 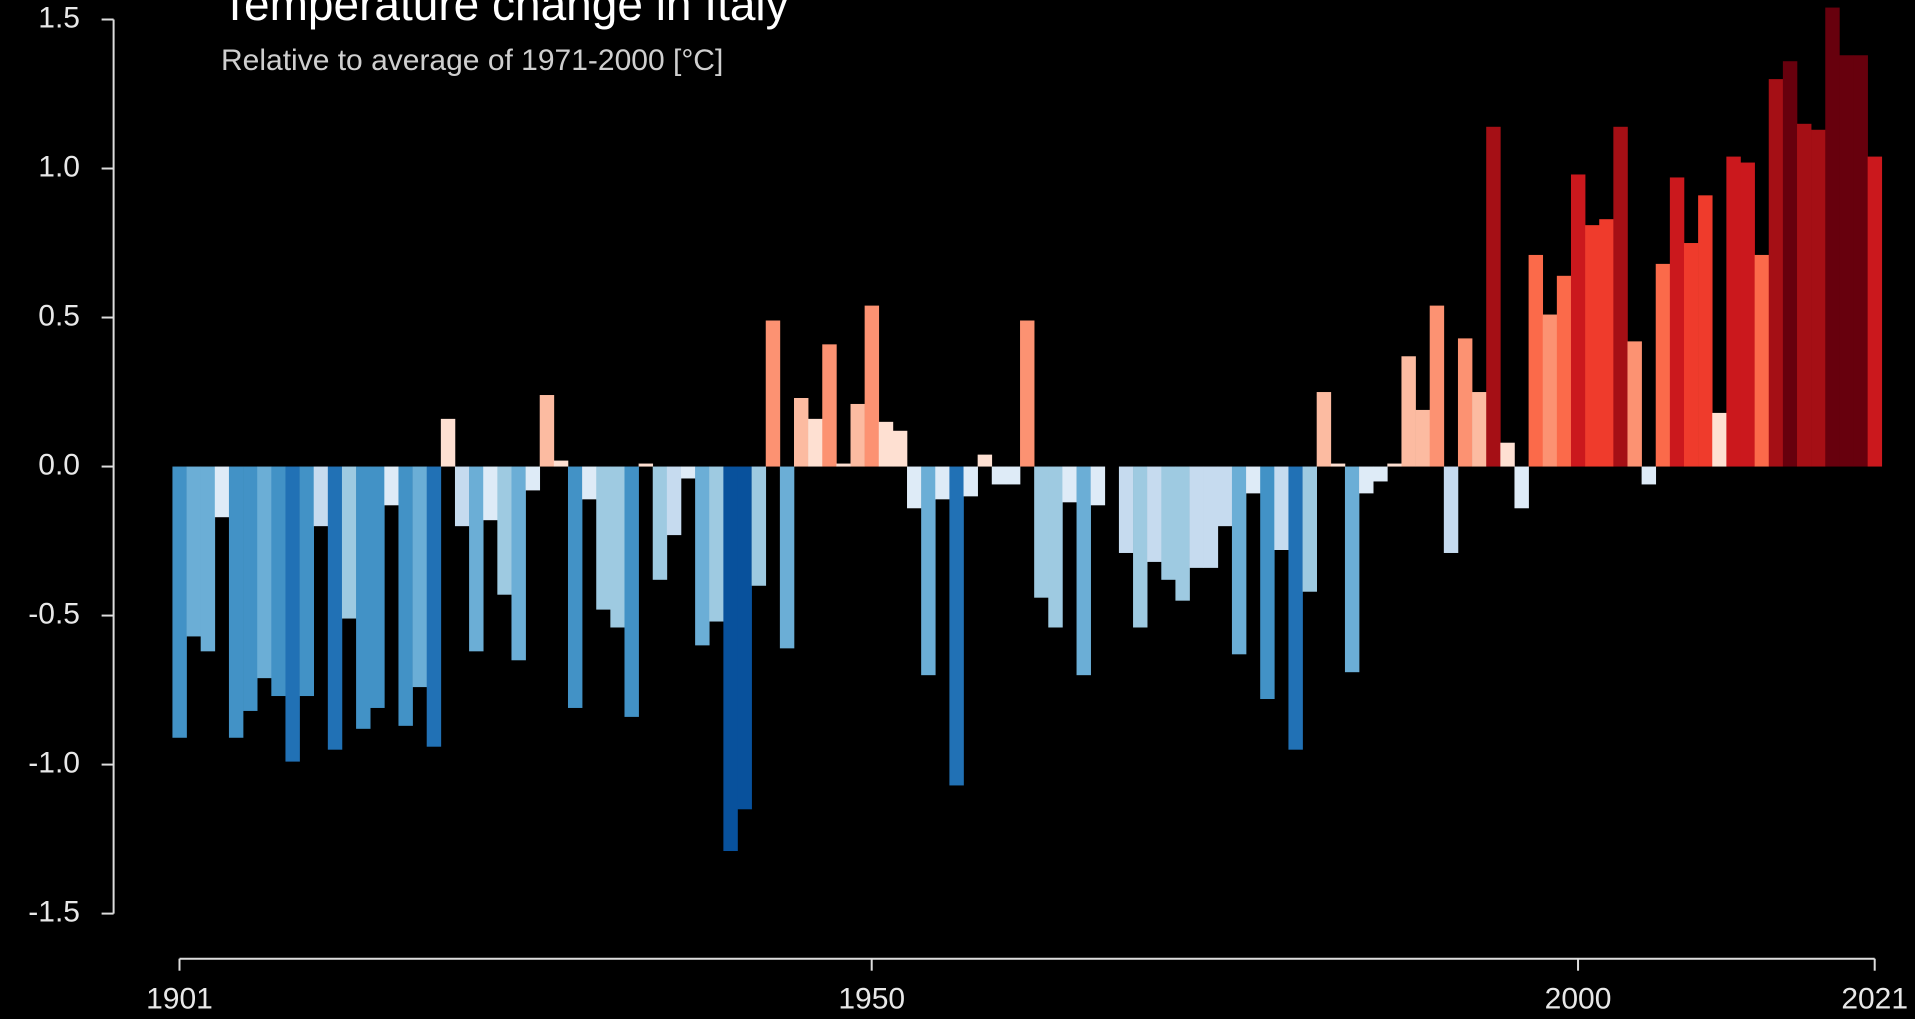 I want to click on y-tick-label: -0.5, so click(x=54, y=613).